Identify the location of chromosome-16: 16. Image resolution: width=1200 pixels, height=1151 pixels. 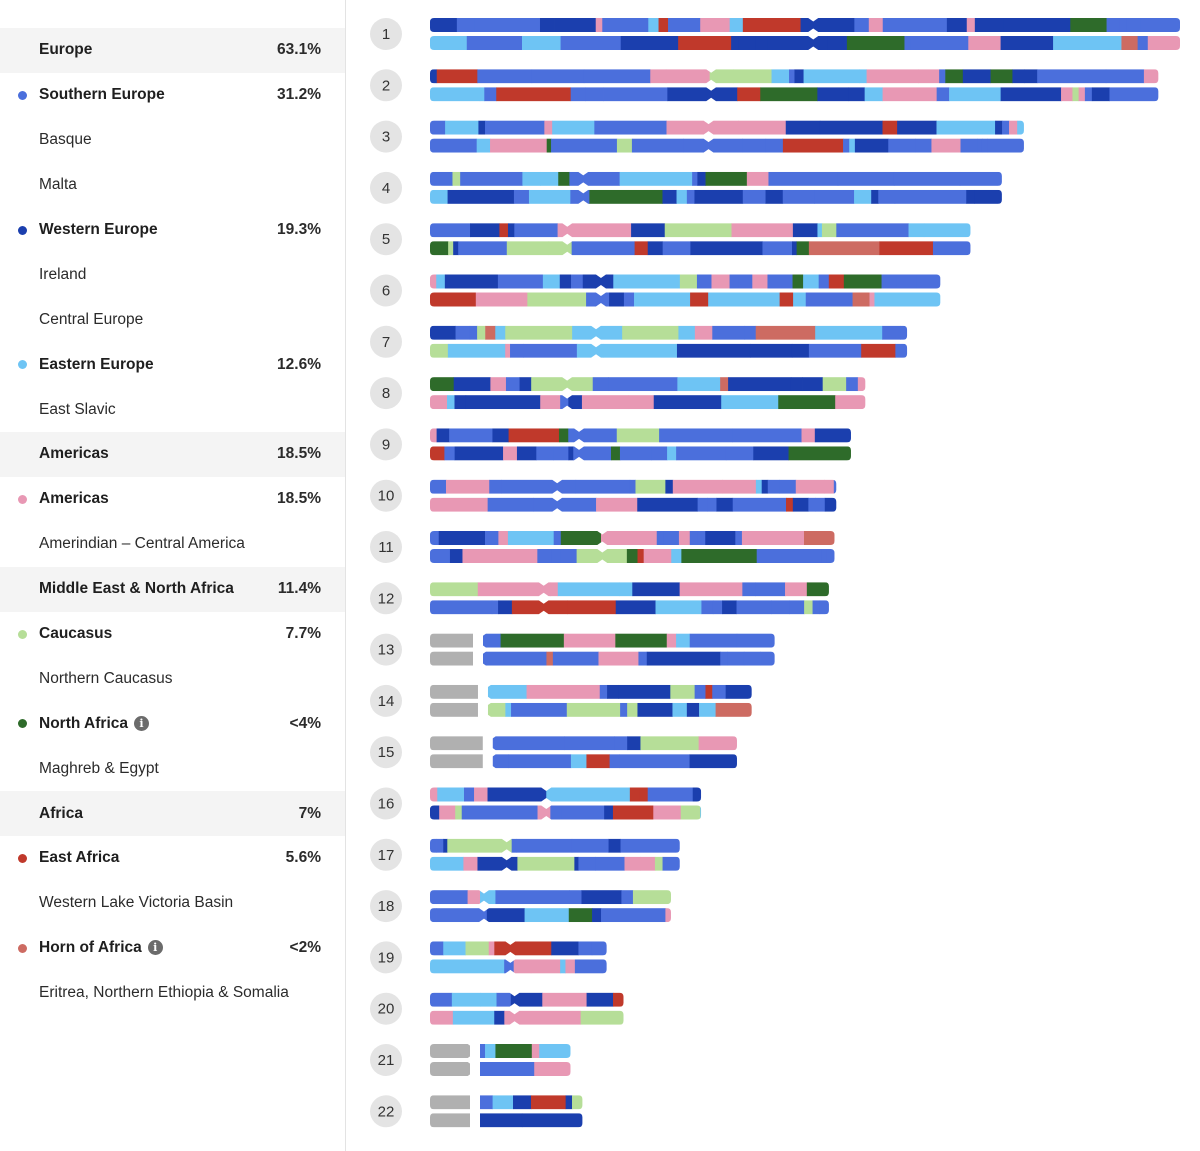
(536, 803).